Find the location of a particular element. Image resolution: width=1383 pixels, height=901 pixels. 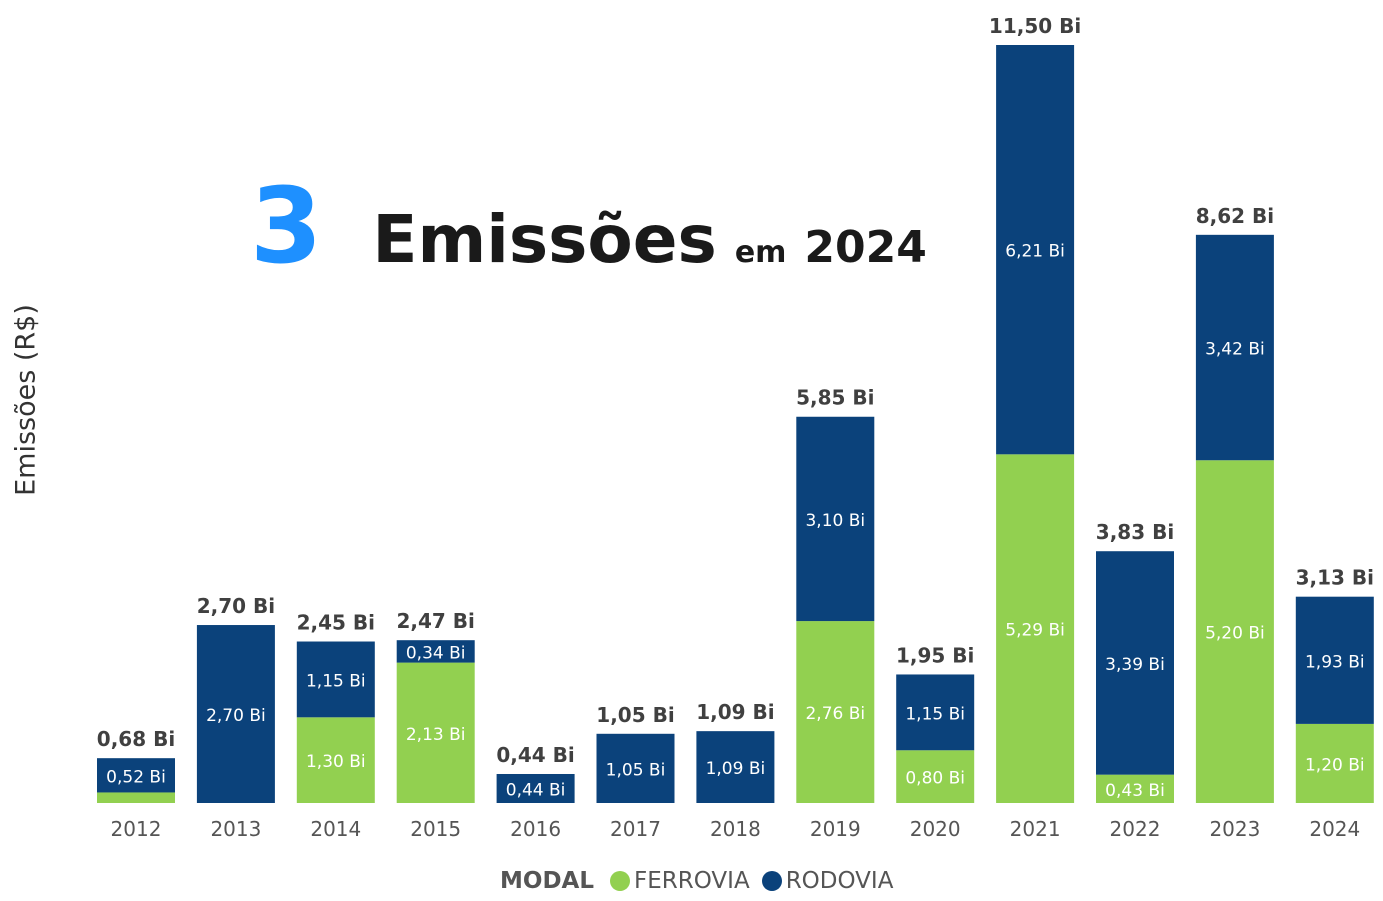

x-tick-label-2013: 2013 is located at coordinates (235, 829).